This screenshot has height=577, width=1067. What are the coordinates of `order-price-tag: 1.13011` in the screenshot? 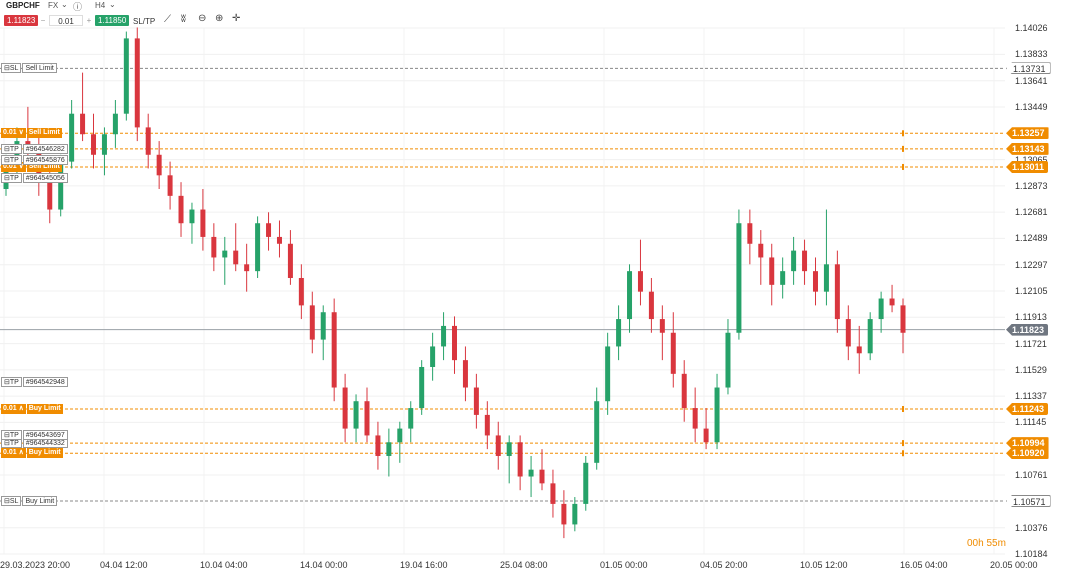 It's located at (1027, 166).